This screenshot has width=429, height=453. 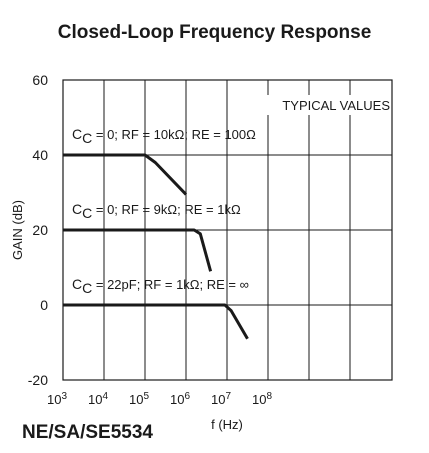 What do you see at coordinates (180, 399) in the screenshot?
I see `x-tick-label: 10⁶` at bounding box center [180, 399].